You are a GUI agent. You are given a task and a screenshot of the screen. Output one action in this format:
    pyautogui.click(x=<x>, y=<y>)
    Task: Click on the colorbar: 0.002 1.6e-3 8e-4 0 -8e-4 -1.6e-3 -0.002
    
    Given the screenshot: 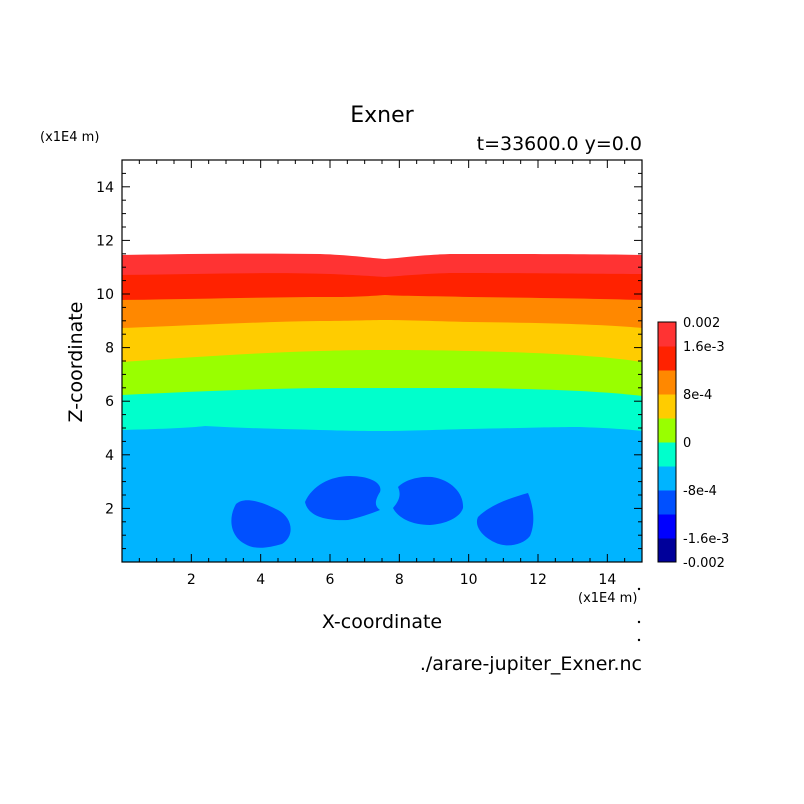 What is the action you would take?
    pyautogui.click(x=693, y=443)
    